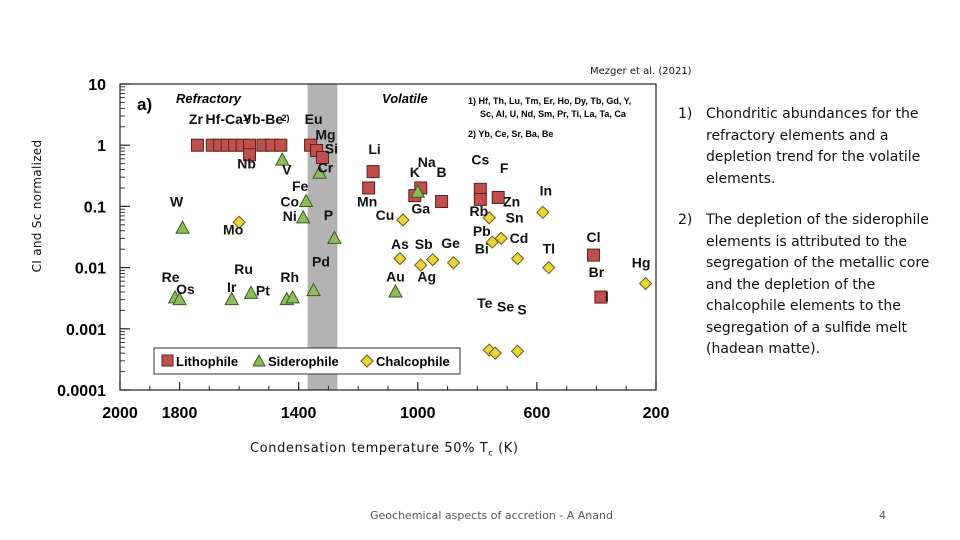  Describe the element at coordinates (37, 206) in the screenshot. I see `y-axis-title-wrap: CI and Sc normalized` at that location.